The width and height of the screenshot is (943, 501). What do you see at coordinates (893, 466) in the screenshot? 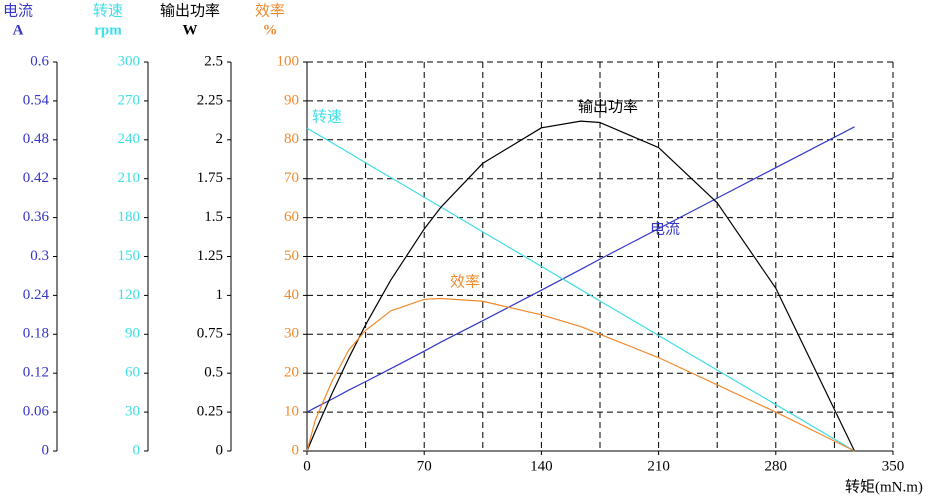
I see `x-tick-label: 350` at bounding box center [893, 466].